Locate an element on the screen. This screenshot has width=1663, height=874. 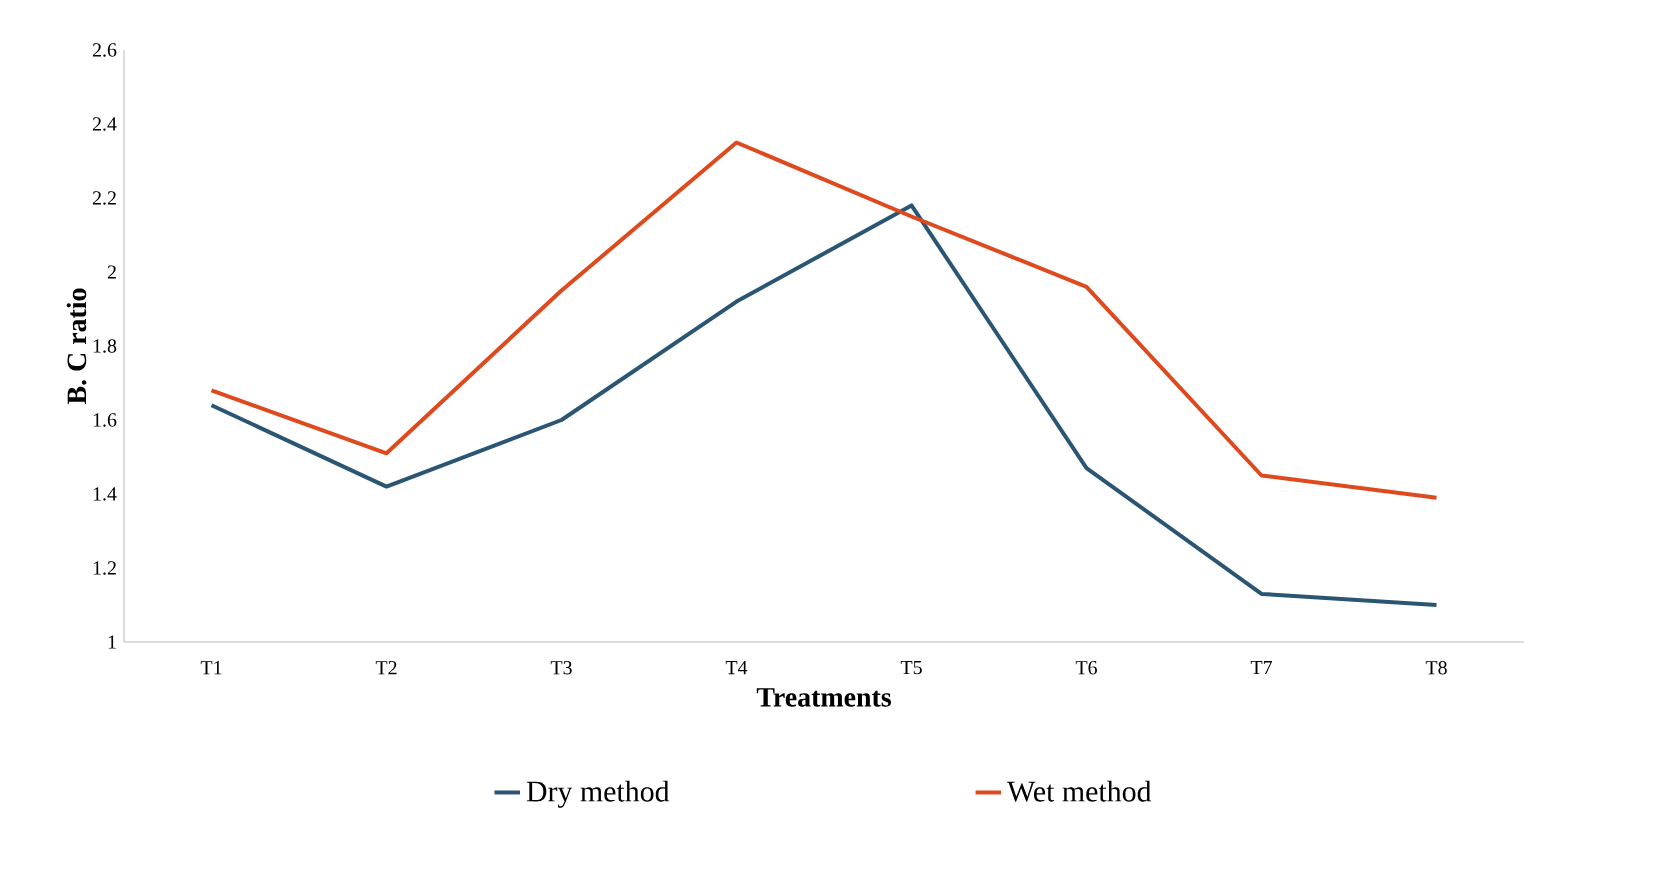
y-tick-label: 2 is located at coordinates (111, 272).